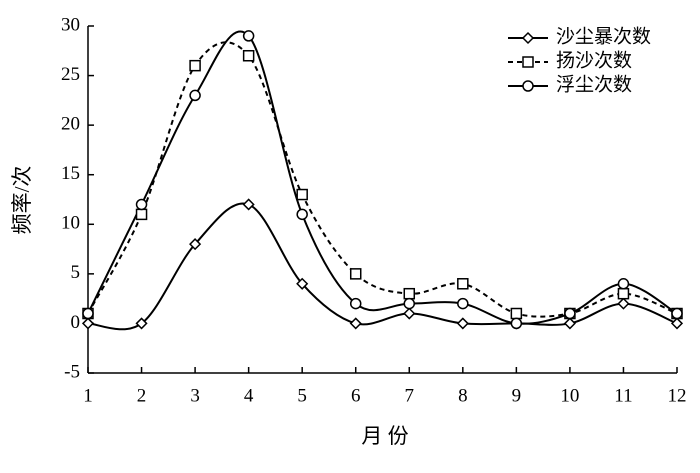 The image size is (700, 473). I want to click on x-tick-label: 4, so click(249, 395).